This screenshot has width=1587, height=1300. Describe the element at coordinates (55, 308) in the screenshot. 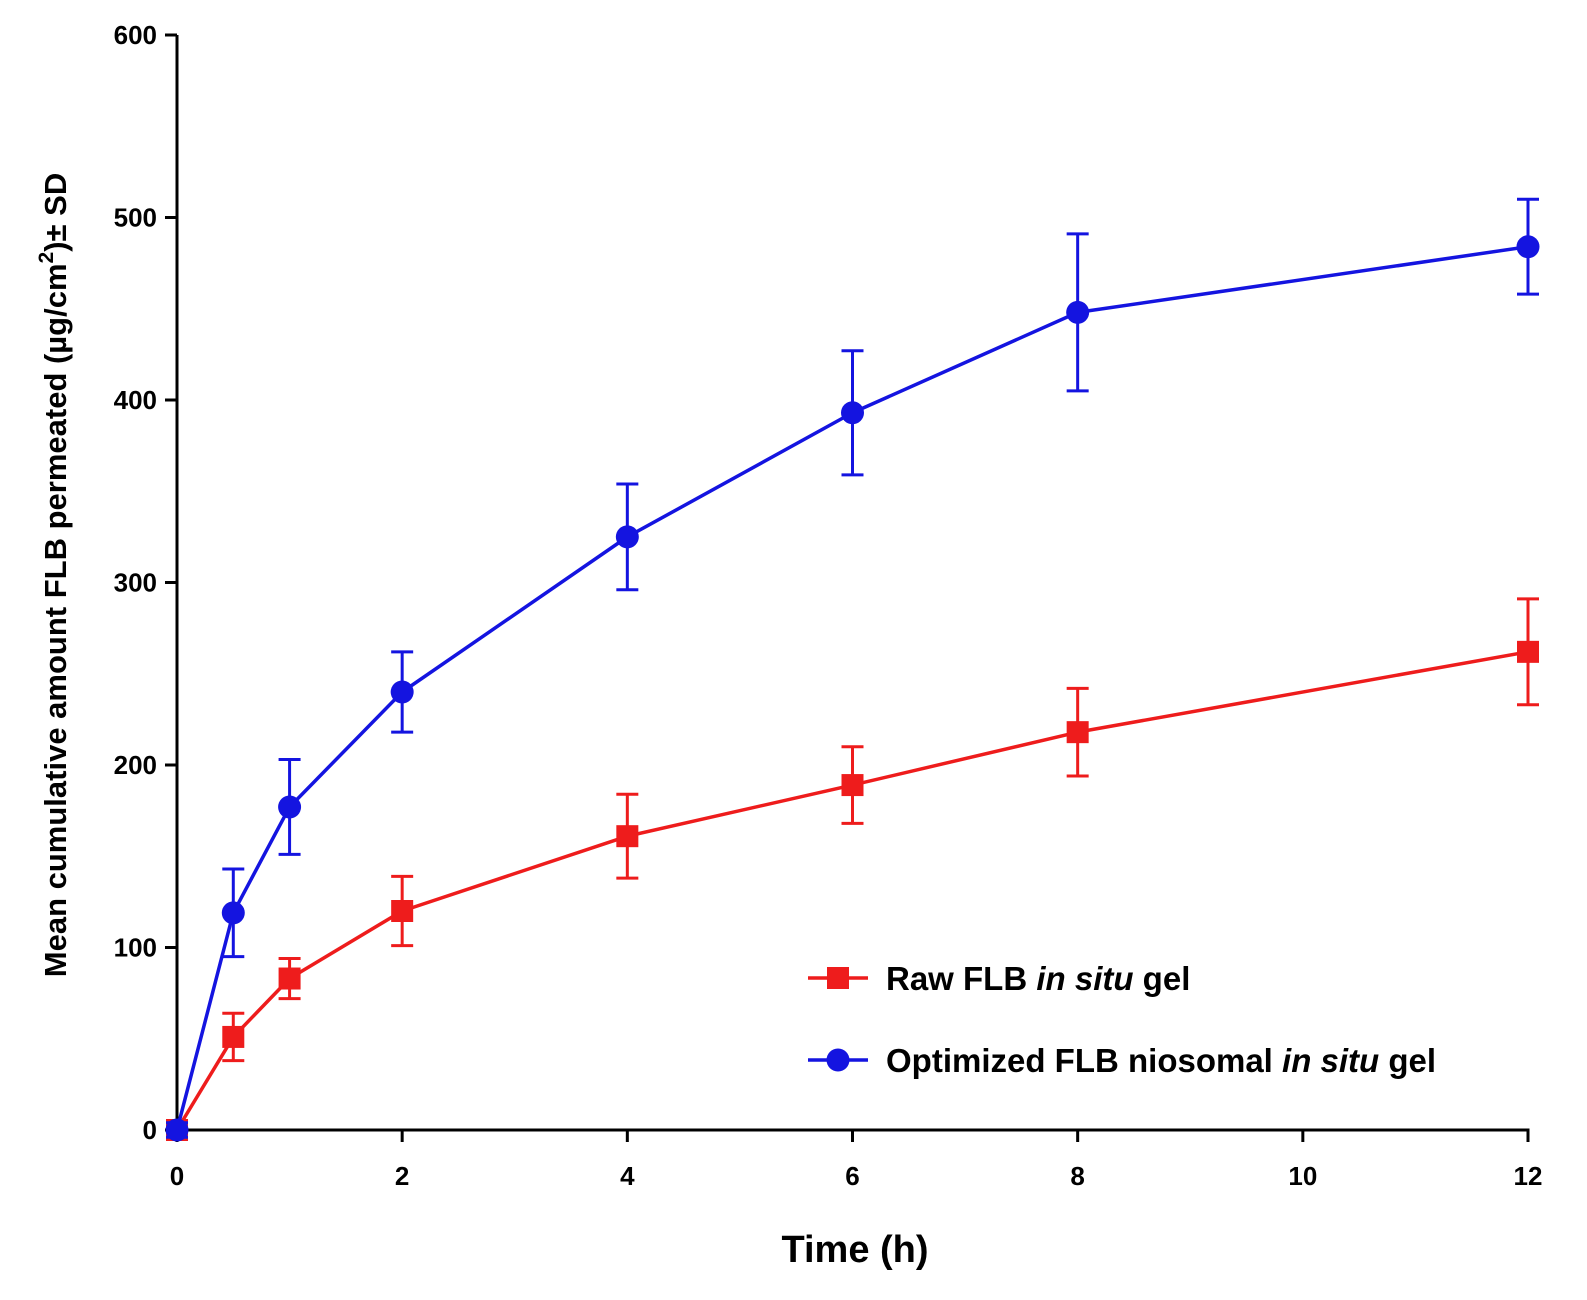

I see `y-axis-title-unit: µg/cm` at that location.